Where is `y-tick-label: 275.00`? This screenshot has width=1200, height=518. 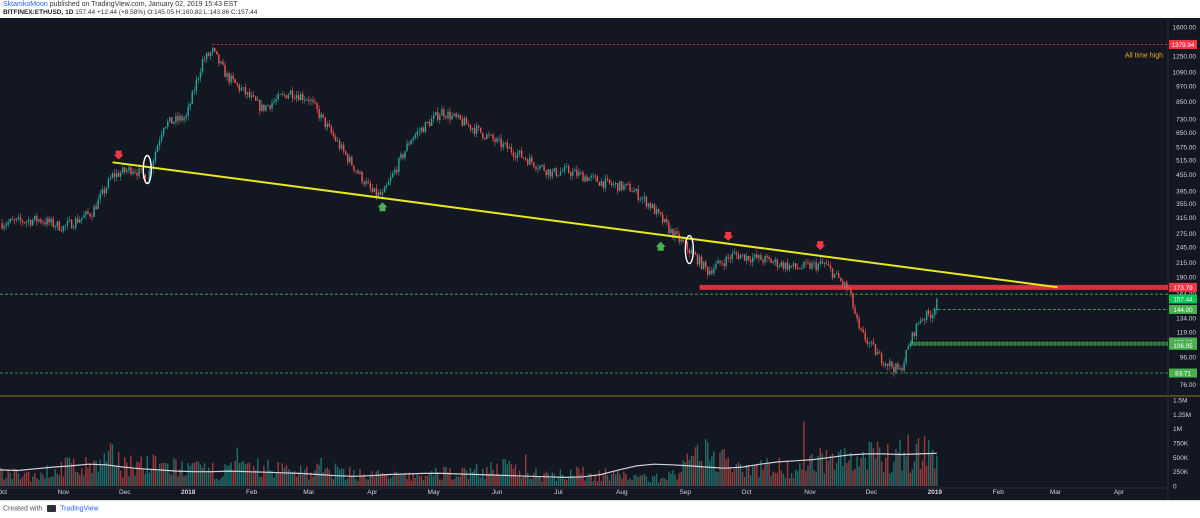
y-tick-label: 275.00 is located at coordinates (1186, 234).